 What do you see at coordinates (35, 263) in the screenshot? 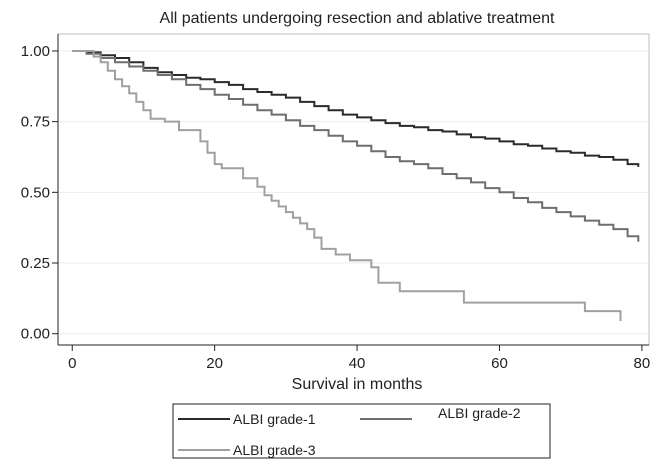
I see `y-tick-label-1: 0.25` at bounding box center [35, 263].